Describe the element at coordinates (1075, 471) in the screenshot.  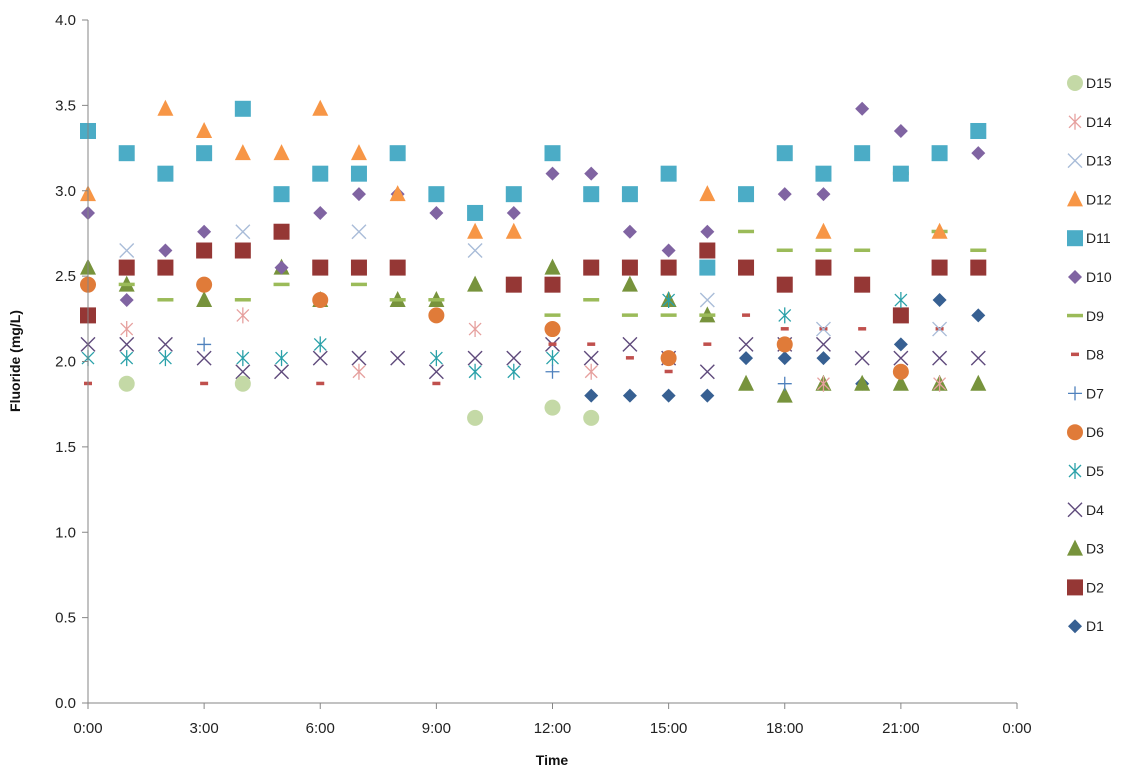
I see `legend-marker-d5` at that location.